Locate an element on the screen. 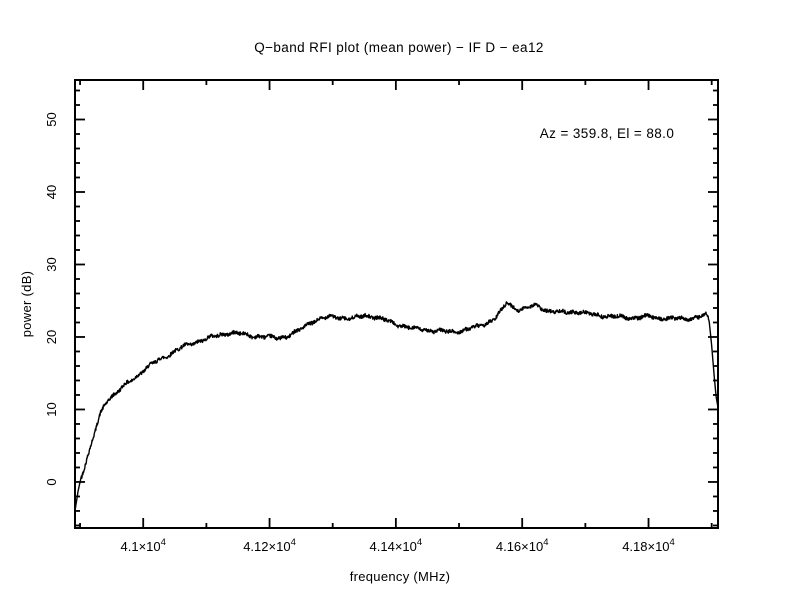  annotation-az-el: Az = 359.8, El = 88.0 is located at coordinates (607, 133).